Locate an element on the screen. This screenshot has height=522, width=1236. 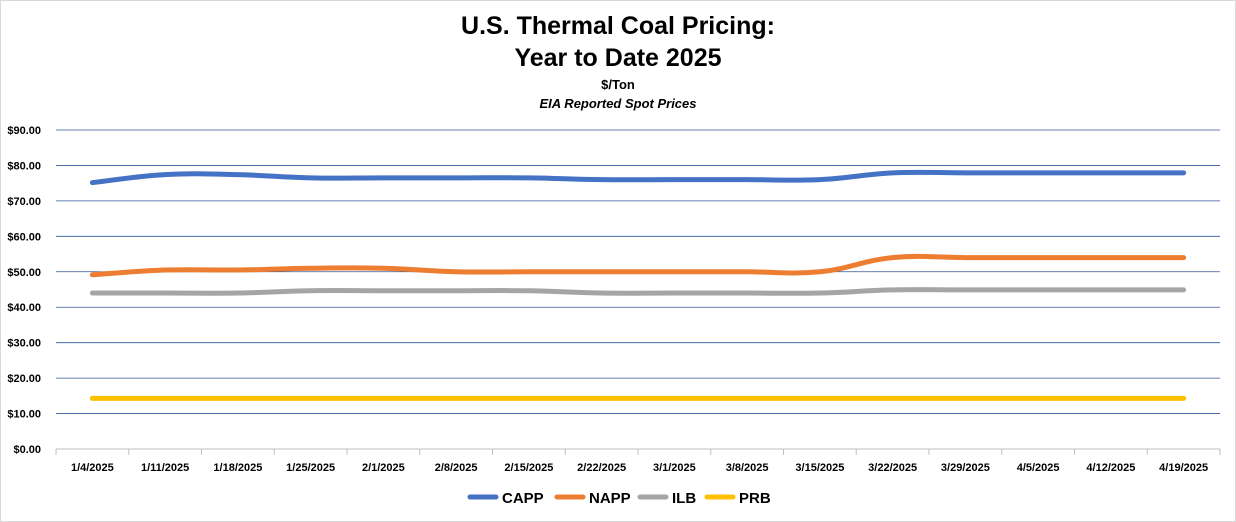
chart-subtitle-units: $/Ton is located at coordinates (618, 84).